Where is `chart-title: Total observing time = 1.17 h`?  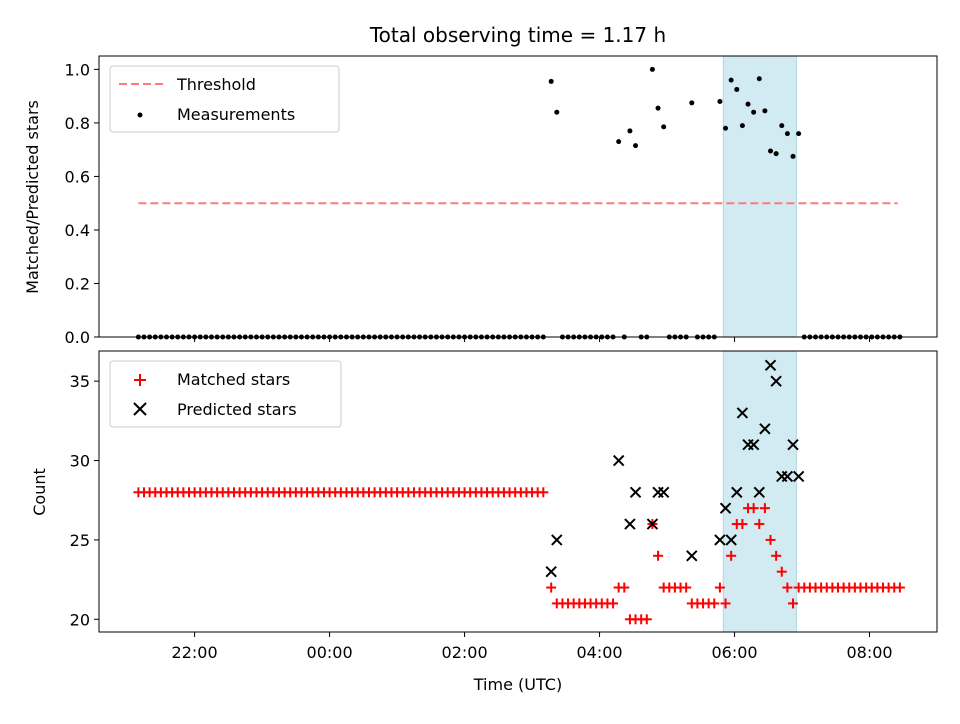
chart-title: Total observing time = 1.17 h is located at coordinates (517, 35).